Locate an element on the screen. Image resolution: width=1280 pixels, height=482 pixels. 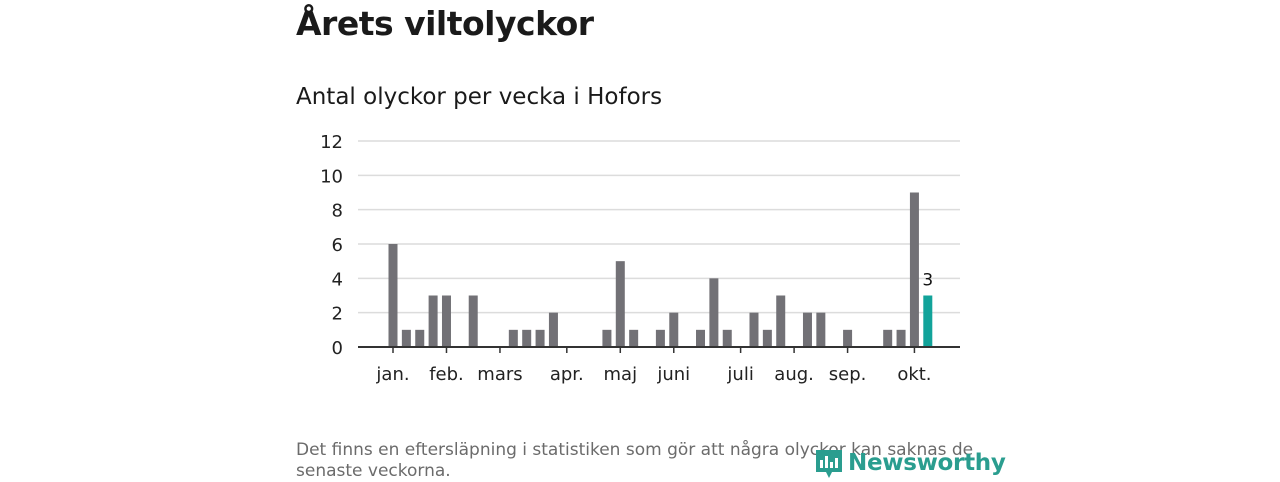
x-axis-months: jan. feb. mars apr. maj juni juli aug. sep. okt. is located at coordinates (653, 366).